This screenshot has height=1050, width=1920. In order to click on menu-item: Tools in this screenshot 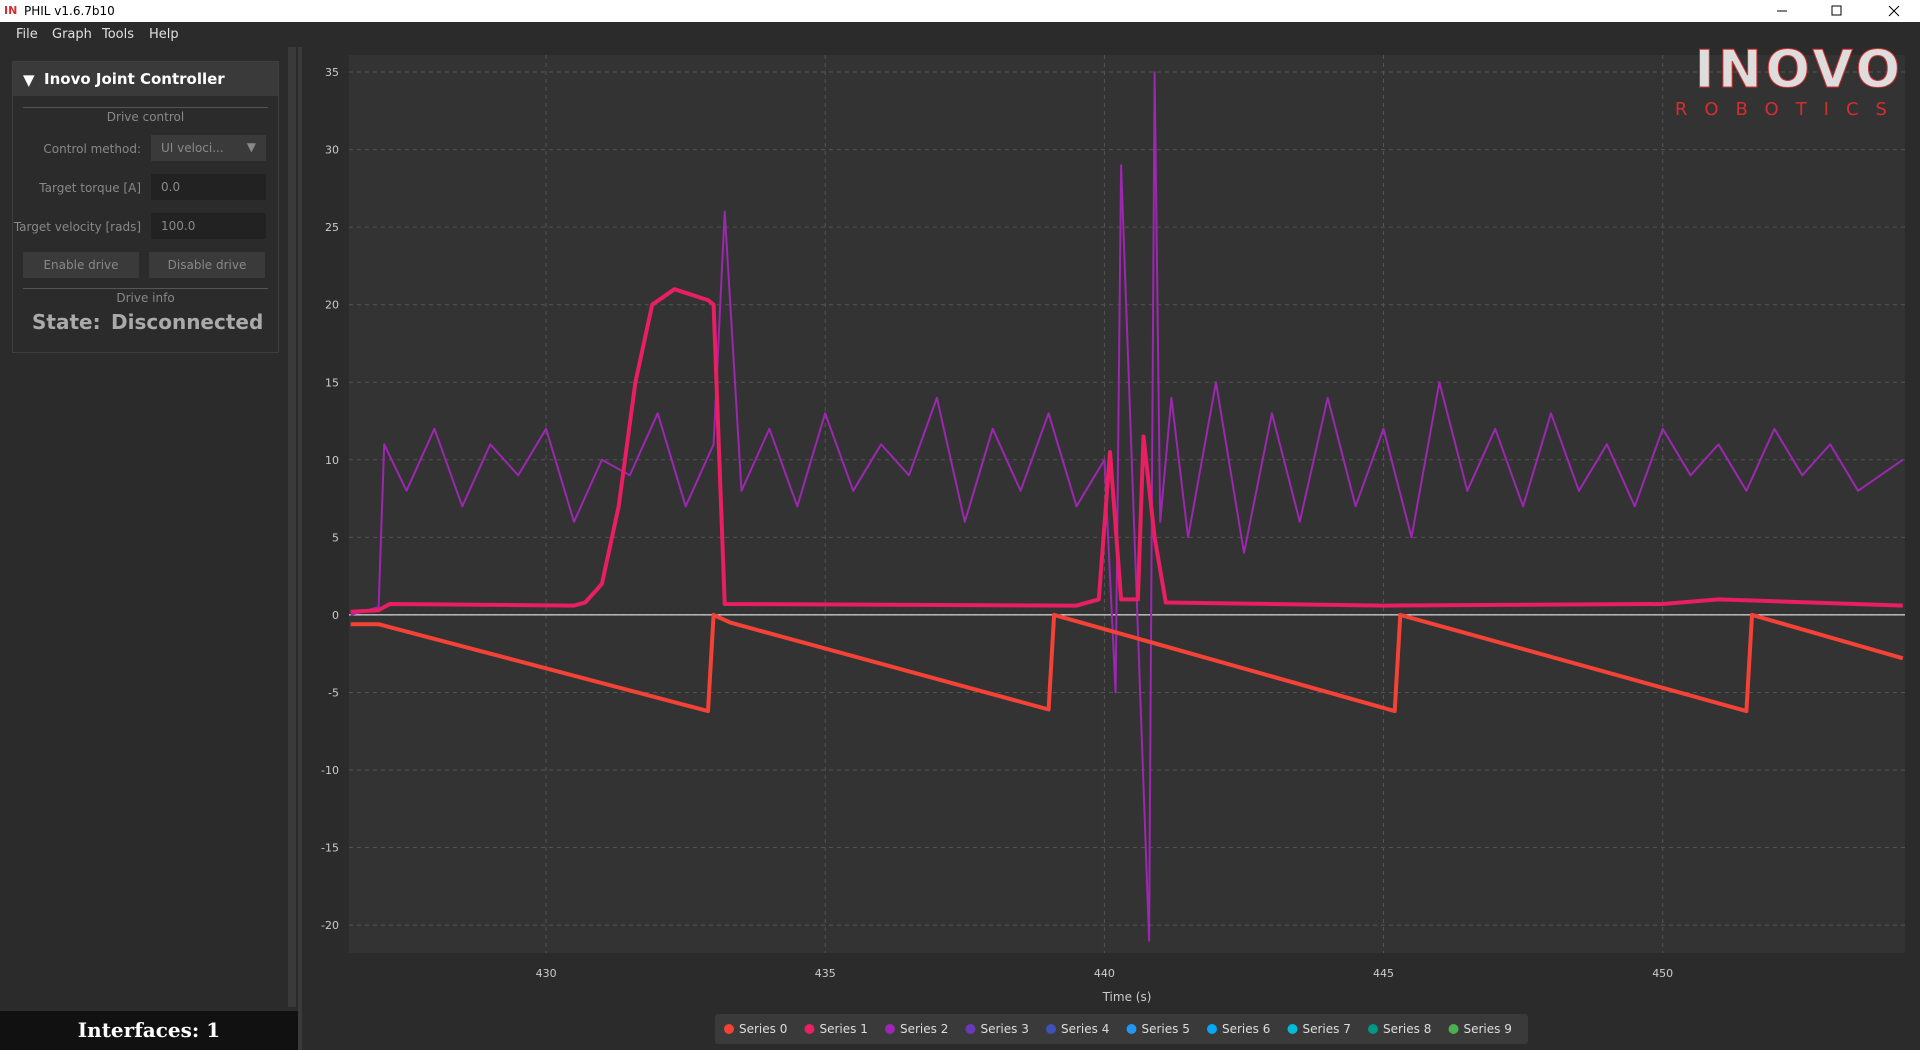, I will do `click(118, 34)`.